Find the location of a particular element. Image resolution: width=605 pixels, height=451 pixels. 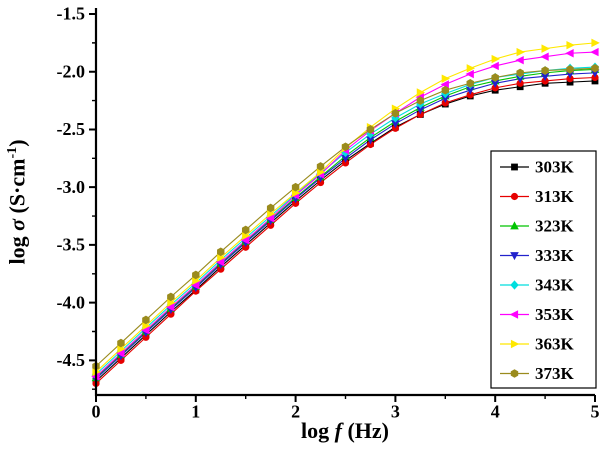

y-axis-label-exponent: -1 is located at coordinates (12, 152).